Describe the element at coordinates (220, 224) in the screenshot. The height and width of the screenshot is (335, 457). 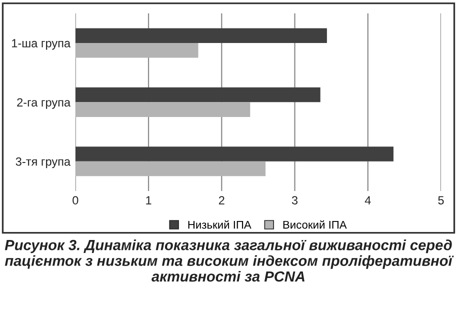
I see `legend-label: Низький ІПА` at that location.